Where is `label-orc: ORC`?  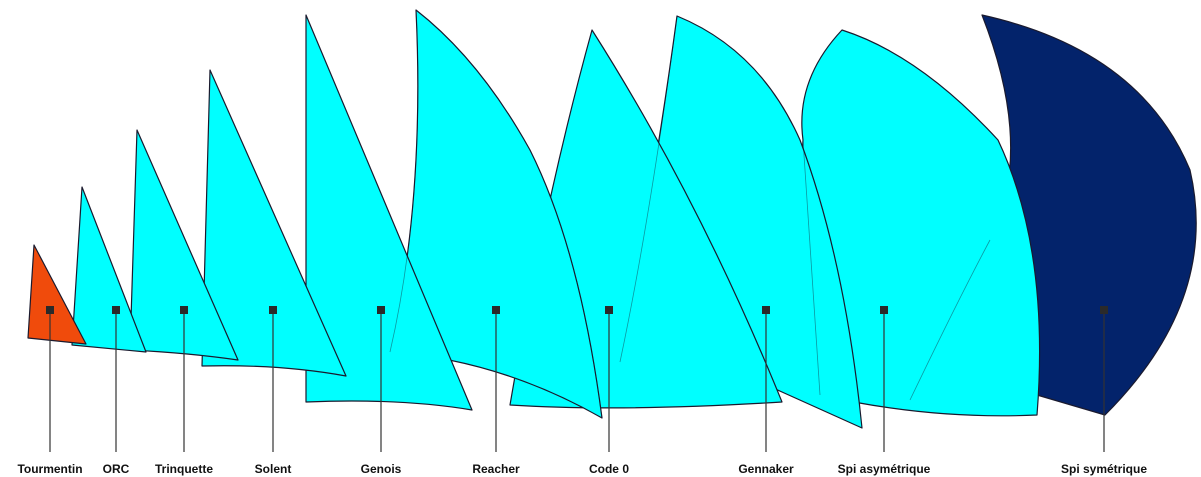
label-orc: ORC is located at coordinates (116, 469).